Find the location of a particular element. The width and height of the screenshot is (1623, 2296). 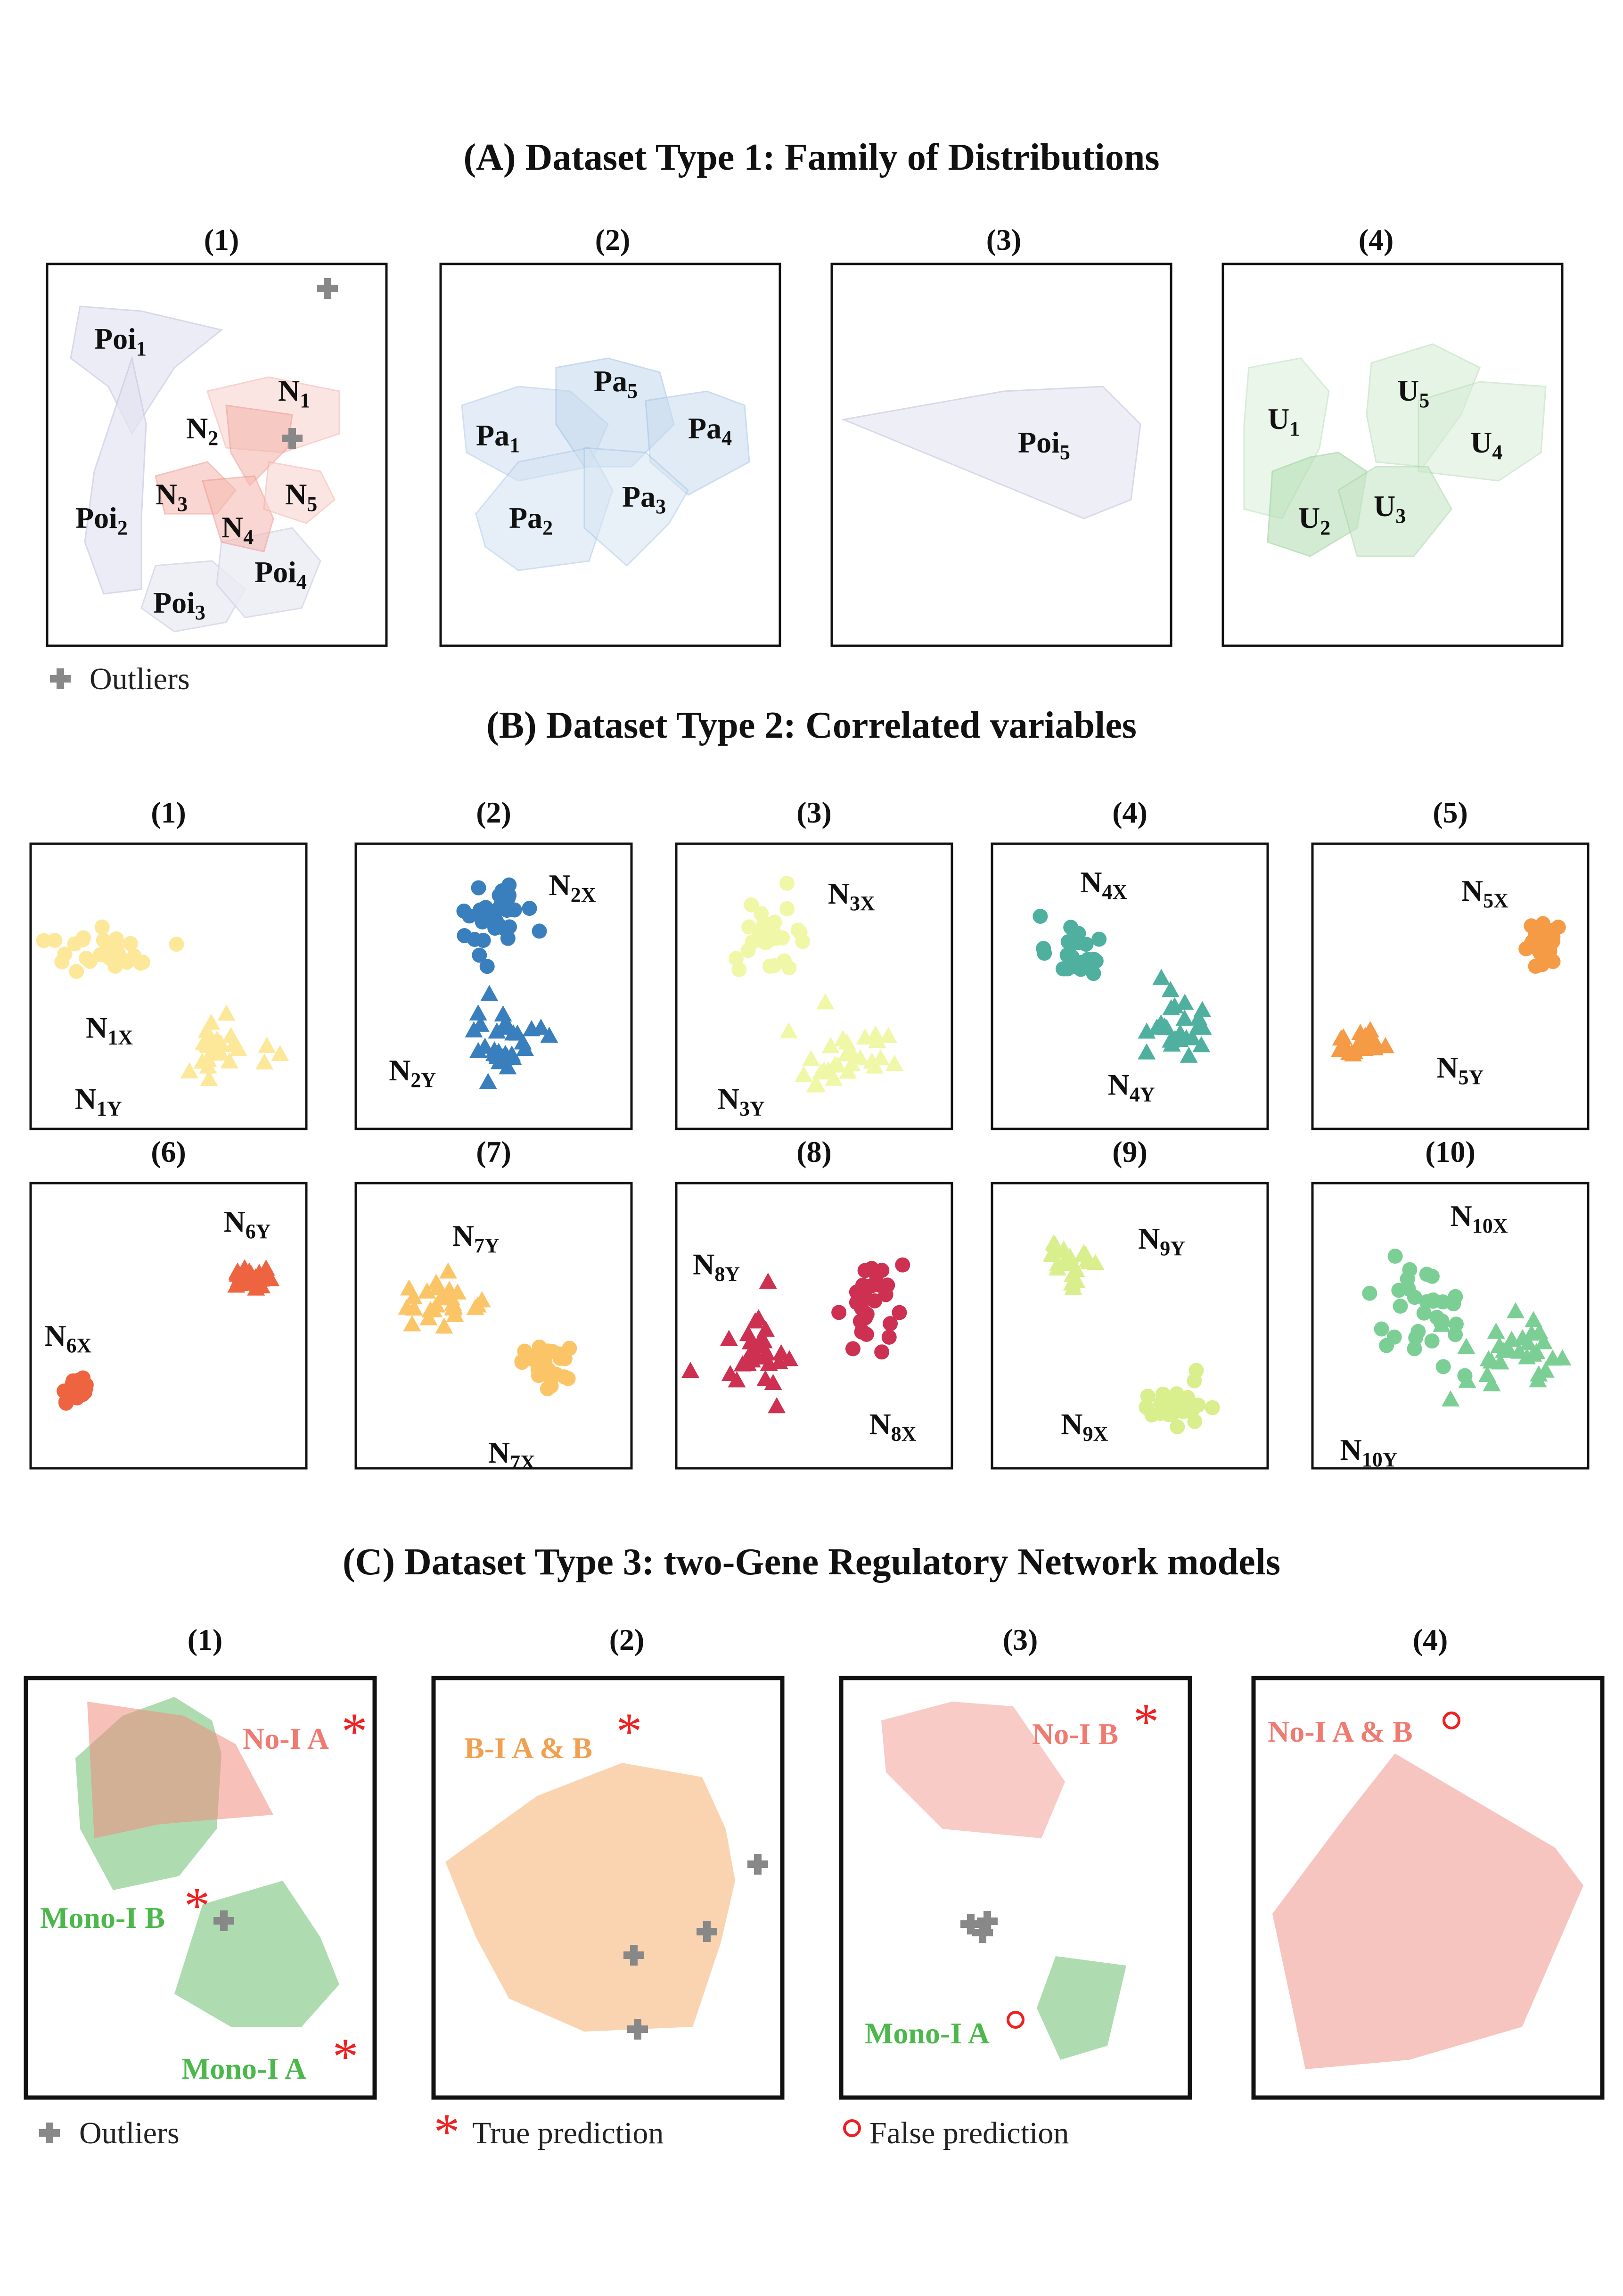

c-panel-1: No-I A * Mono-I B * Mono-I A * is located at coordinates (201, 1888).